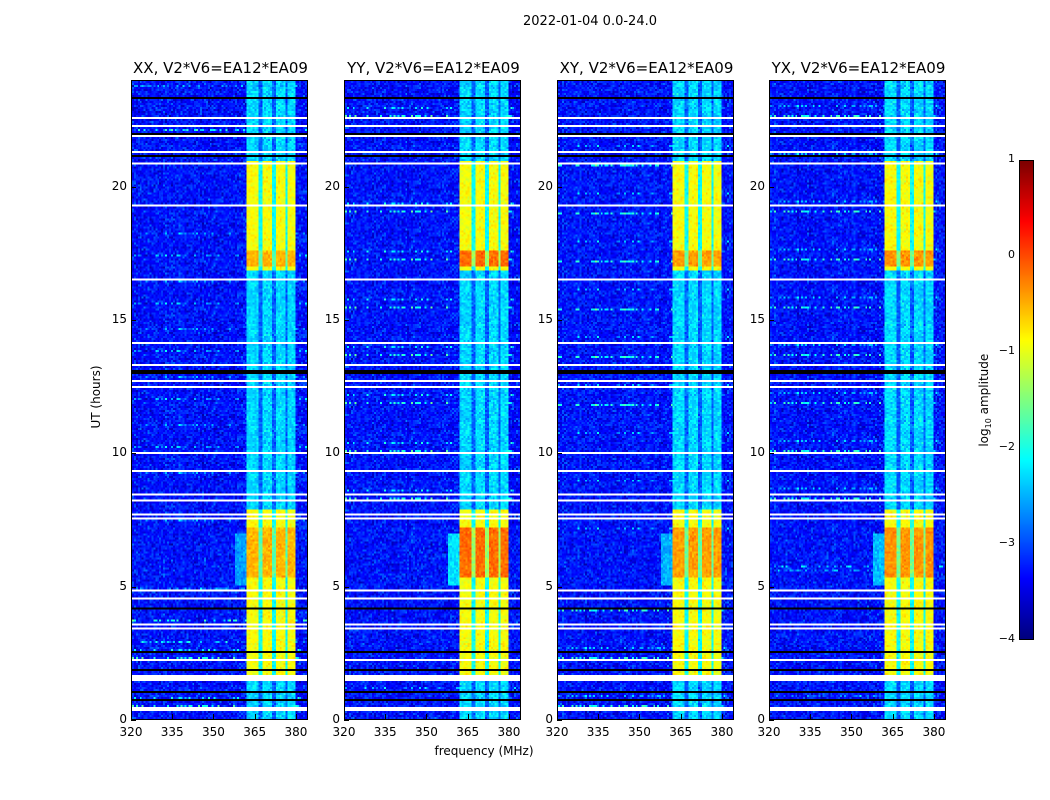  I want to click on figure-title: 2022-01-04 0.0-24.0, so click(590, 21).